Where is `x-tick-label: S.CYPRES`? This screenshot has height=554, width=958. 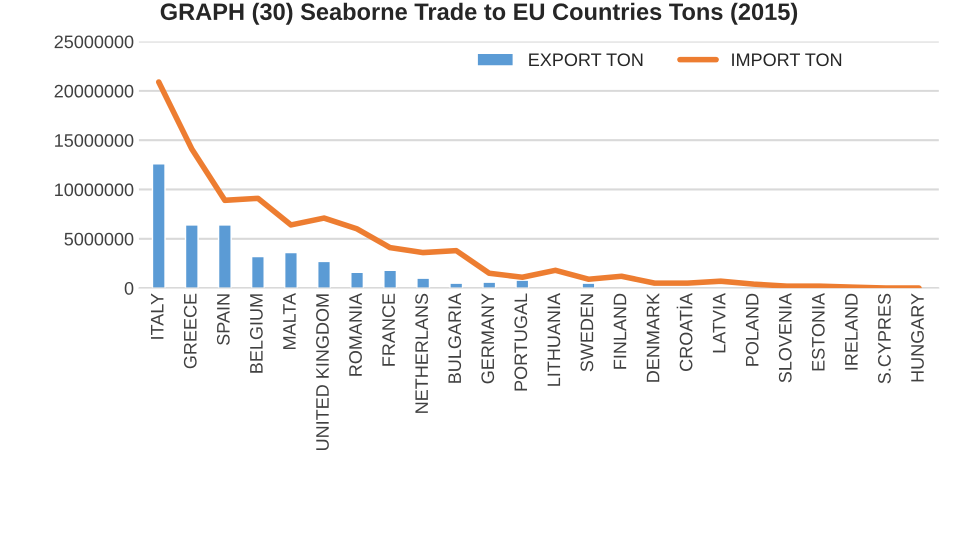 x-tick-label: S.CYPRES is located at coordinates (884, 339).